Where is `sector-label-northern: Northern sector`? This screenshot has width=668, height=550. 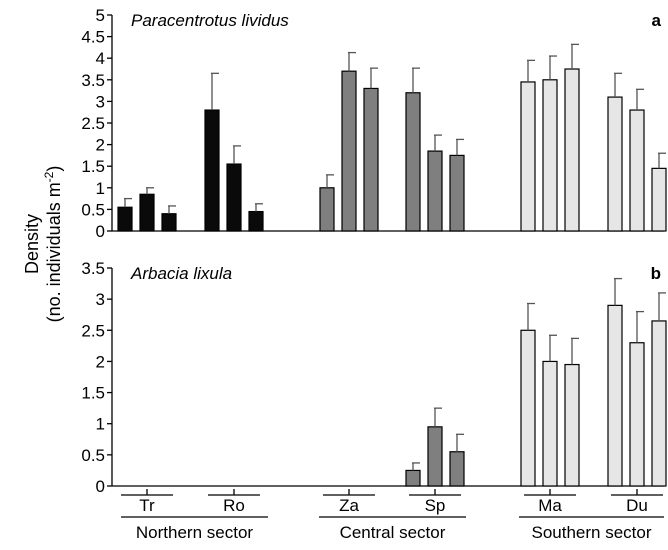 sector-label-northern: Northern sector is located at coordinates (194, 532).